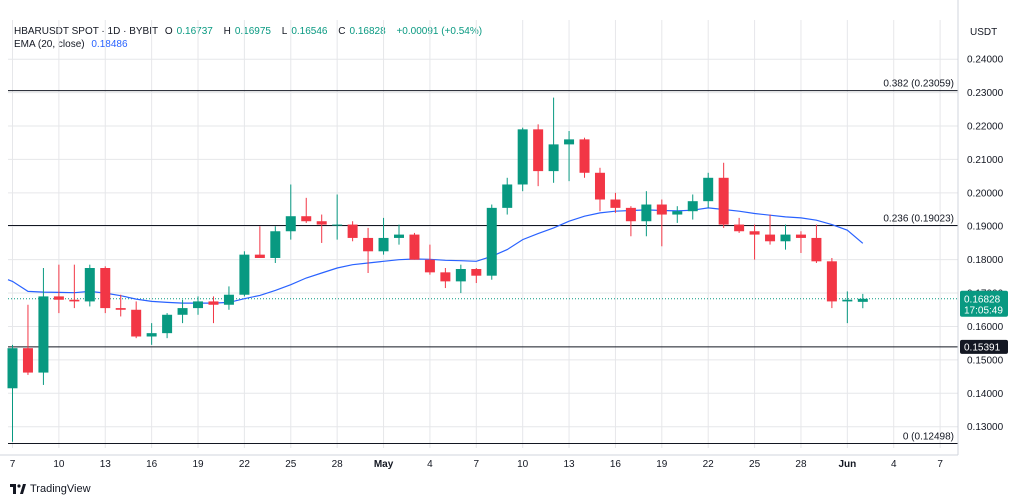  I want to click on support-level-tag, so click(984, 346).